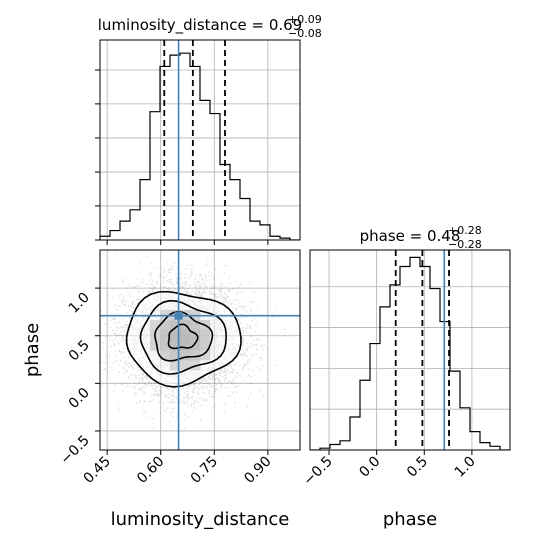  I want to click on contour-lines, so click(183, 339).